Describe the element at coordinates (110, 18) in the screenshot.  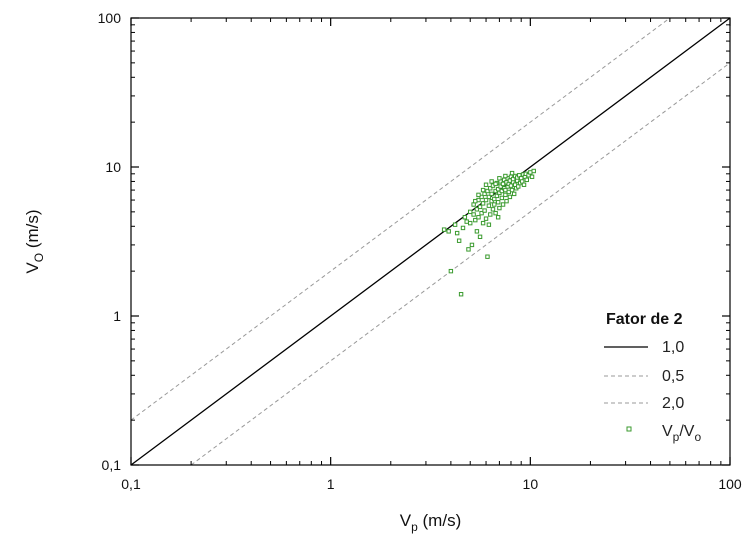
I see `y-tick-label: 100` at that location.